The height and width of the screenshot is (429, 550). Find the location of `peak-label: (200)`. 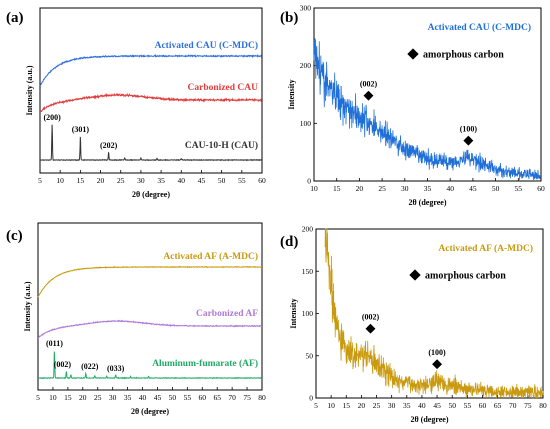

peak-label: (200) is located at coordinates (52, 117).